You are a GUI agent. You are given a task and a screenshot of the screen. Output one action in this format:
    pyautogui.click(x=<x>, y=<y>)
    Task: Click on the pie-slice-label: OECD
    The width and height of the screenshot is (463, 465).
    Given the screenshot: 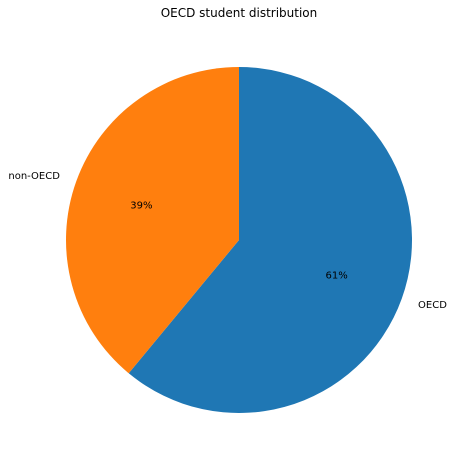 What is the action you would take?
    pyautogui.click(x=432, y=305)
    